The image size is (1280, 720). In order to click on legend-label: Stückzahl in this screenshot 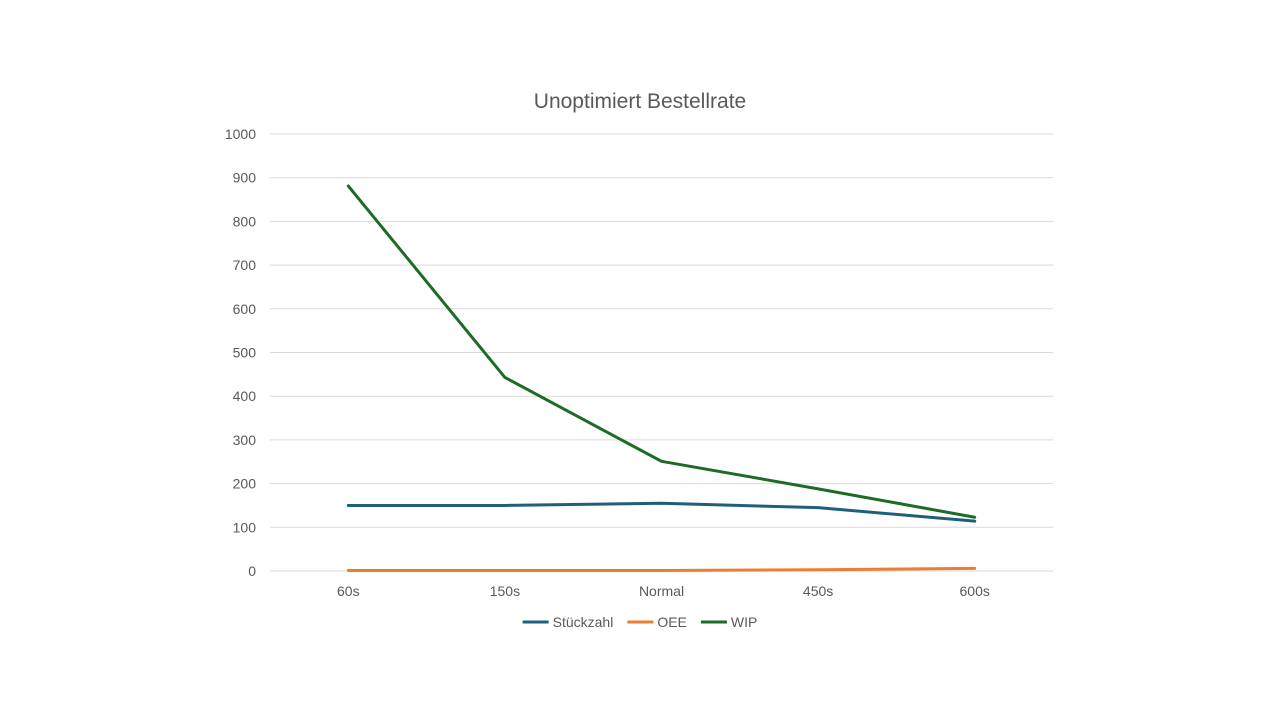, I will do `click(583, 622)`.